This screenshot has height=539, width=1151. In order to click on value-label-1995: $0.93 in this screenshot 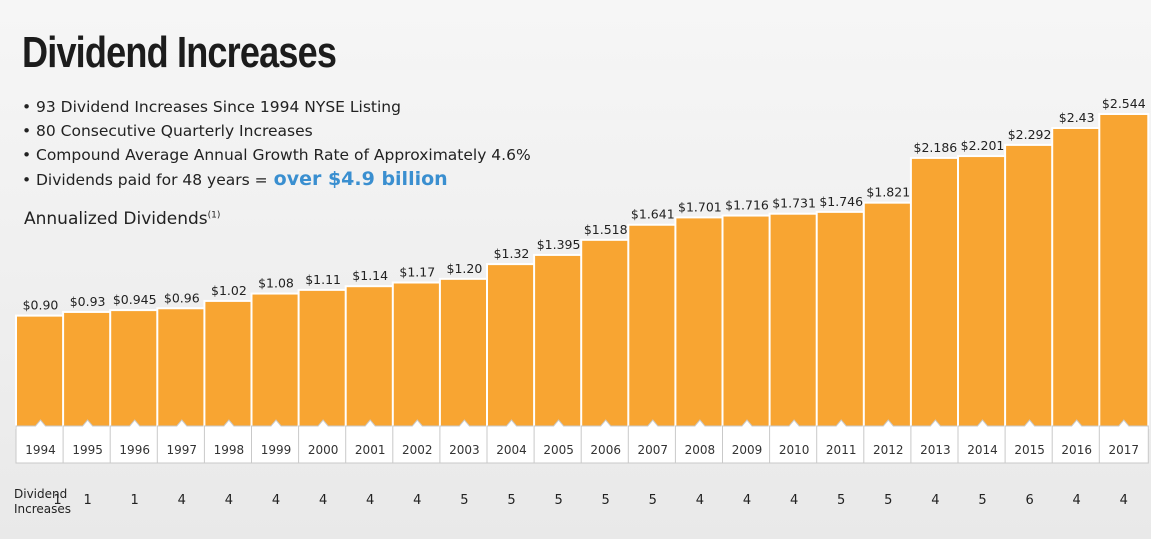, I will do `click(88, 301)`.